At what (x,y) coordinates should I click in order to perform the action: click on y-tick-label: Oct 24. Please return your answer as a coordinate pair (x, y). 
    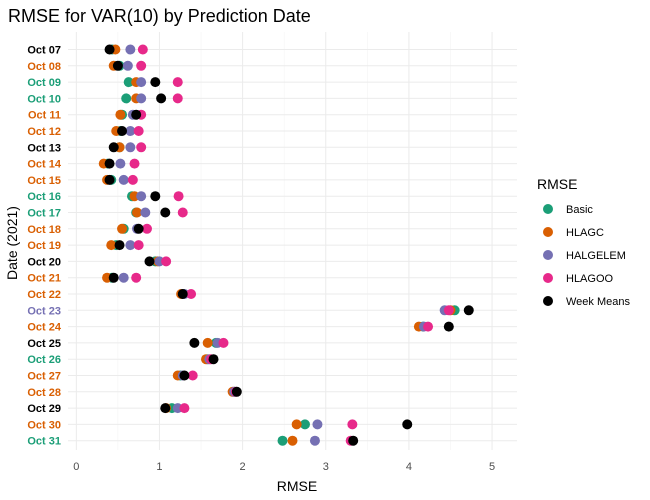
    Looking at the image, I should click on (44, 328).